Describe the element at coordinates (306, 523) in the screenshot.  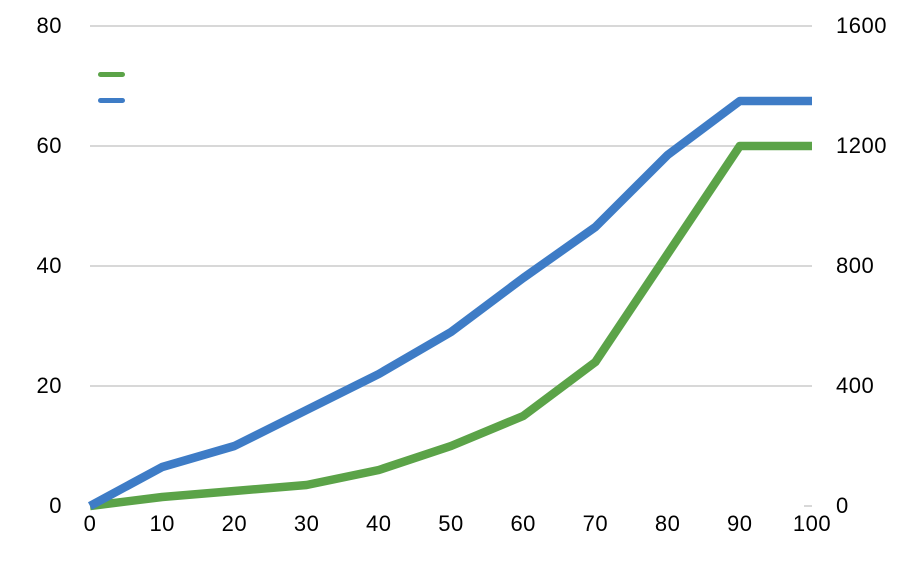
I see `x-axis-tick-label: 30` at that location.